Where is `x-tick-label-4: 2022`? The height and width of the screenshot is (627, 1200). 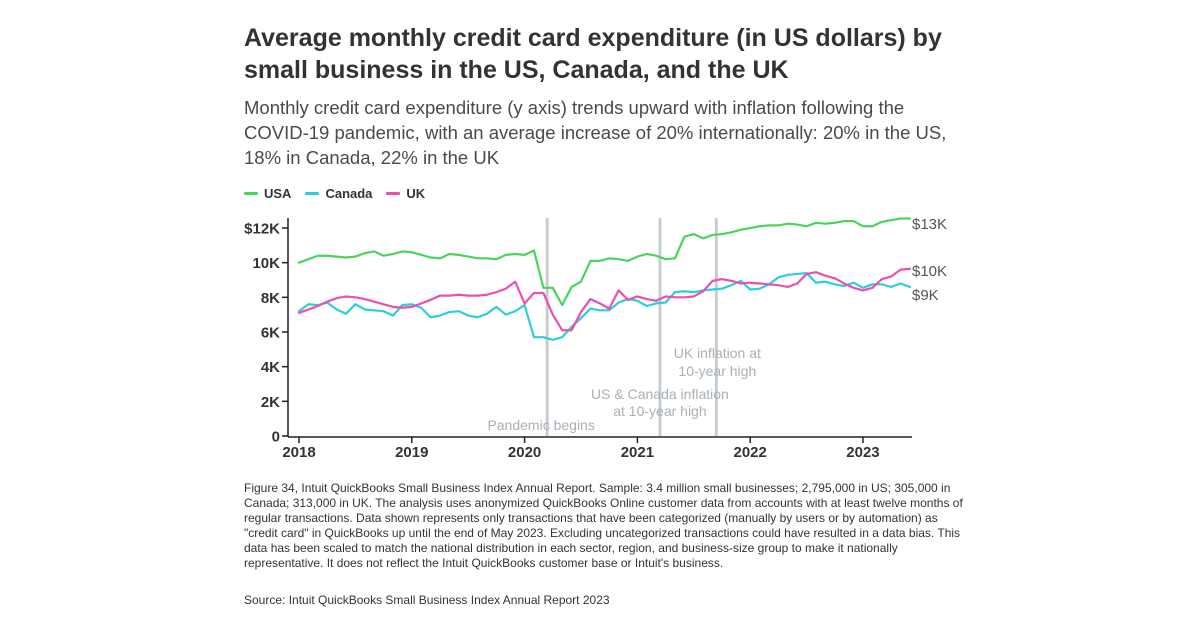 x-tick-label-4: 2022 is located at coordinates (749, 452).